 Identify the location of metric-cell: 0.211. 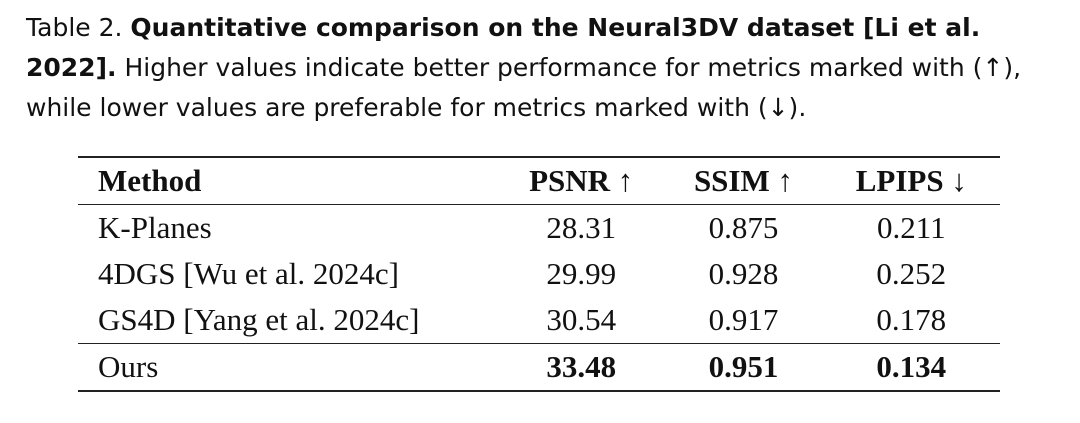
(911, 227).